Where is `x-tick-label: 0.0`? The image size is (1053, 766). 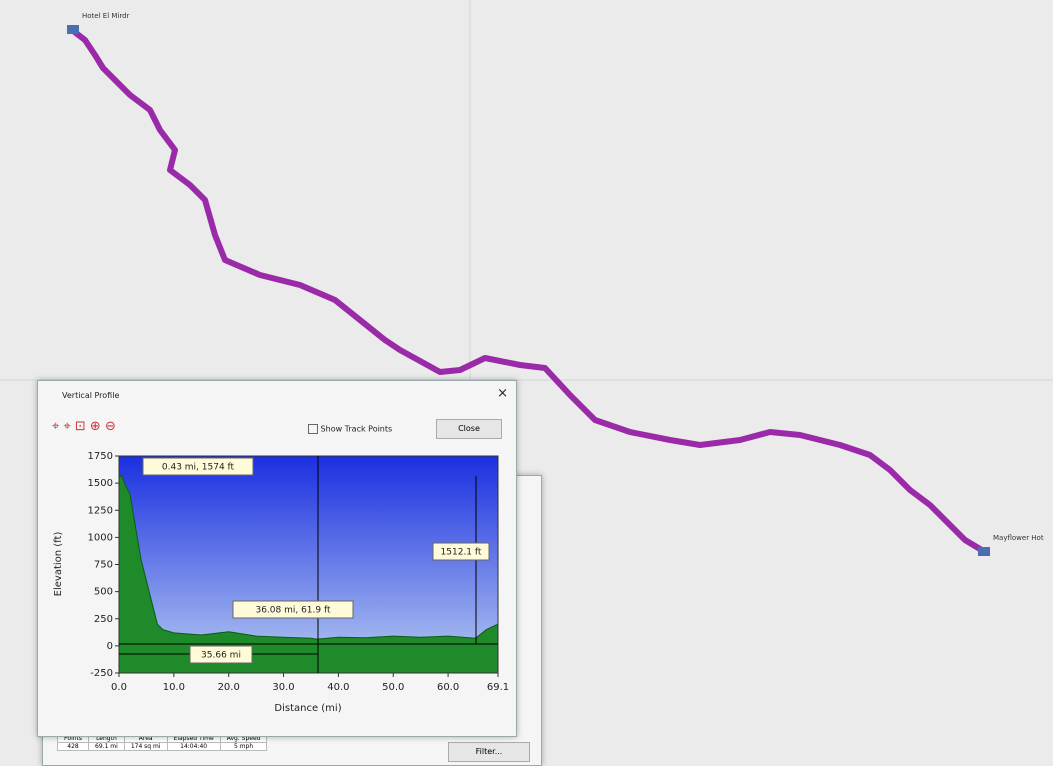 x-tick-label: 0.0 is located at coordinates (119, 687).